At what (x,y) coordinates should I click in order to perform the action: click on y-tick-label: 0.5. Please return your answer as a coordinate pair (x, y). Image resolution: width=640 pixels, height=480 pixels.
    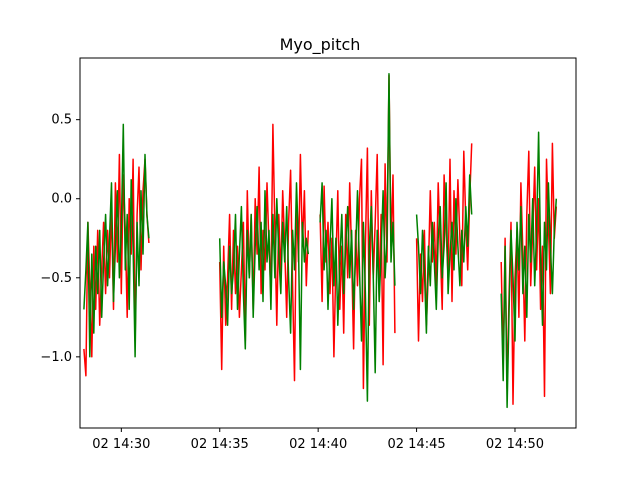
    Looking at the image, I should click on (61, 120).